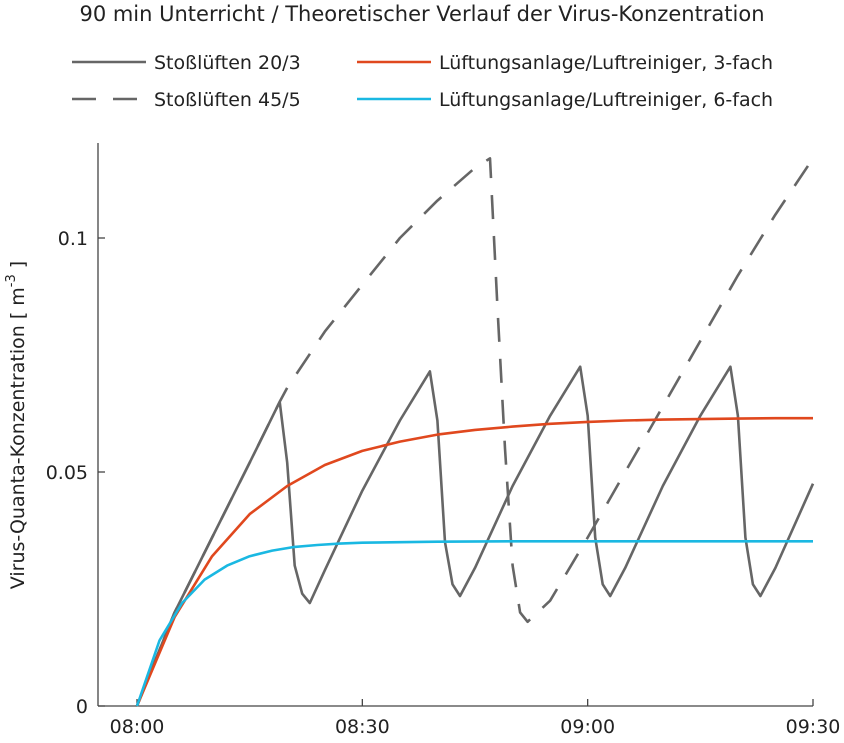  I want to click on x-tick-label: 08:00, so click(137, 727).